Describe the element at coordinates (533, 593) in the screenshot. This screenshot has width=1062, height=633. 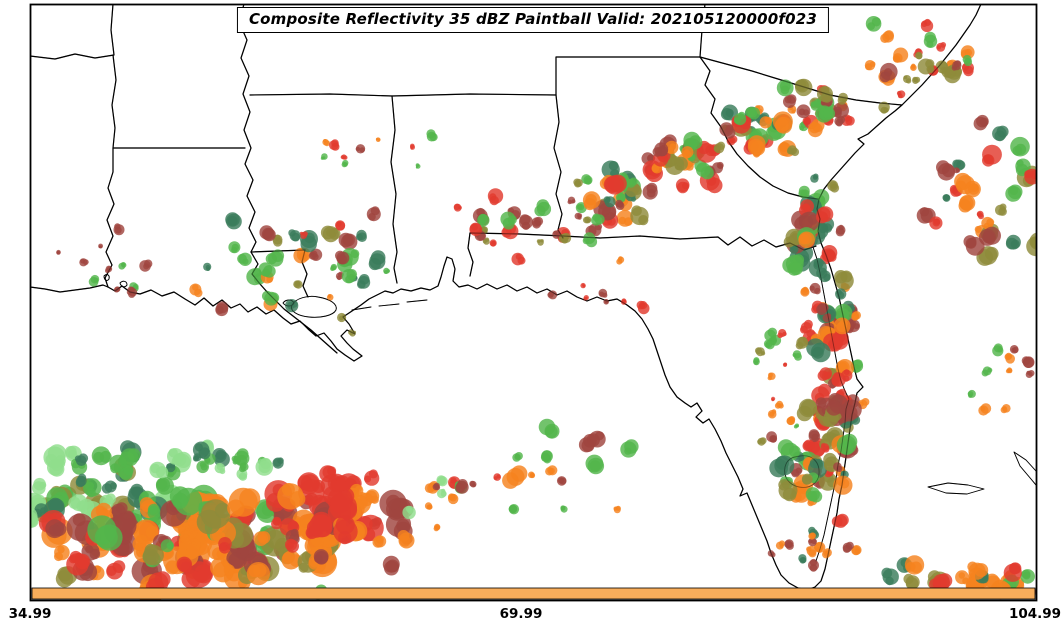
I see `colorbar` at that location.